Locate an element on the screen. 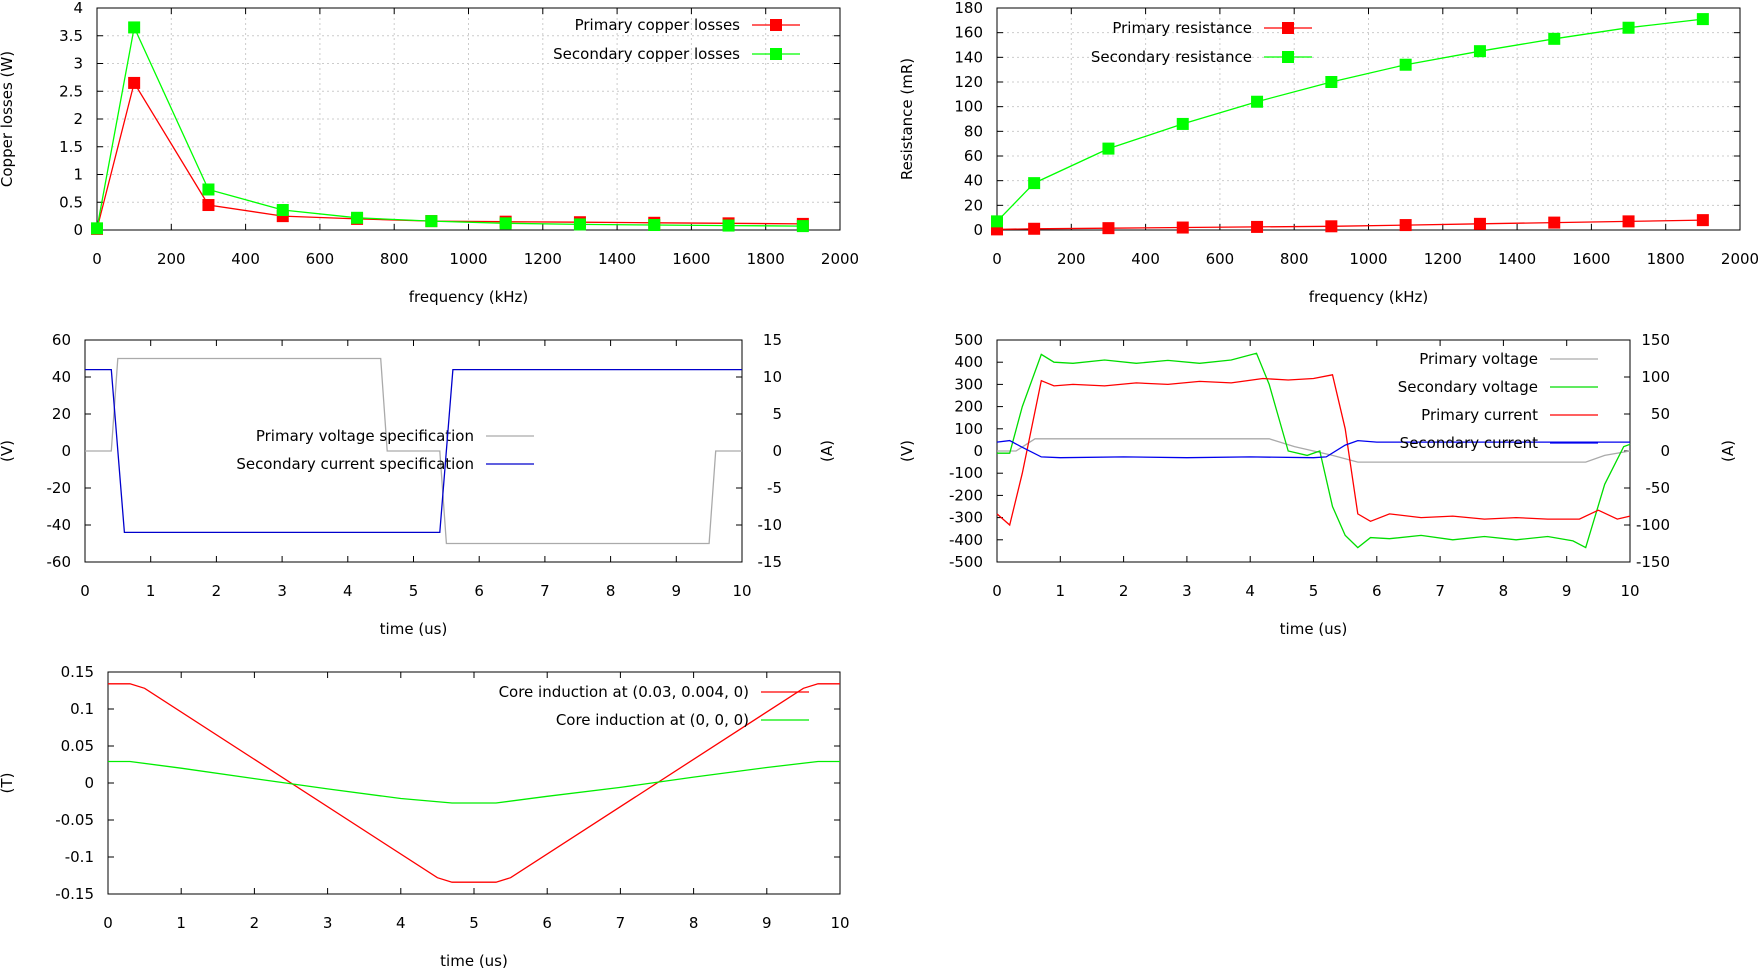 Image resolution: width=1758 pixels, height=974 pixels. y2-tick-label: -50 is located at coordinates (1658, 488).